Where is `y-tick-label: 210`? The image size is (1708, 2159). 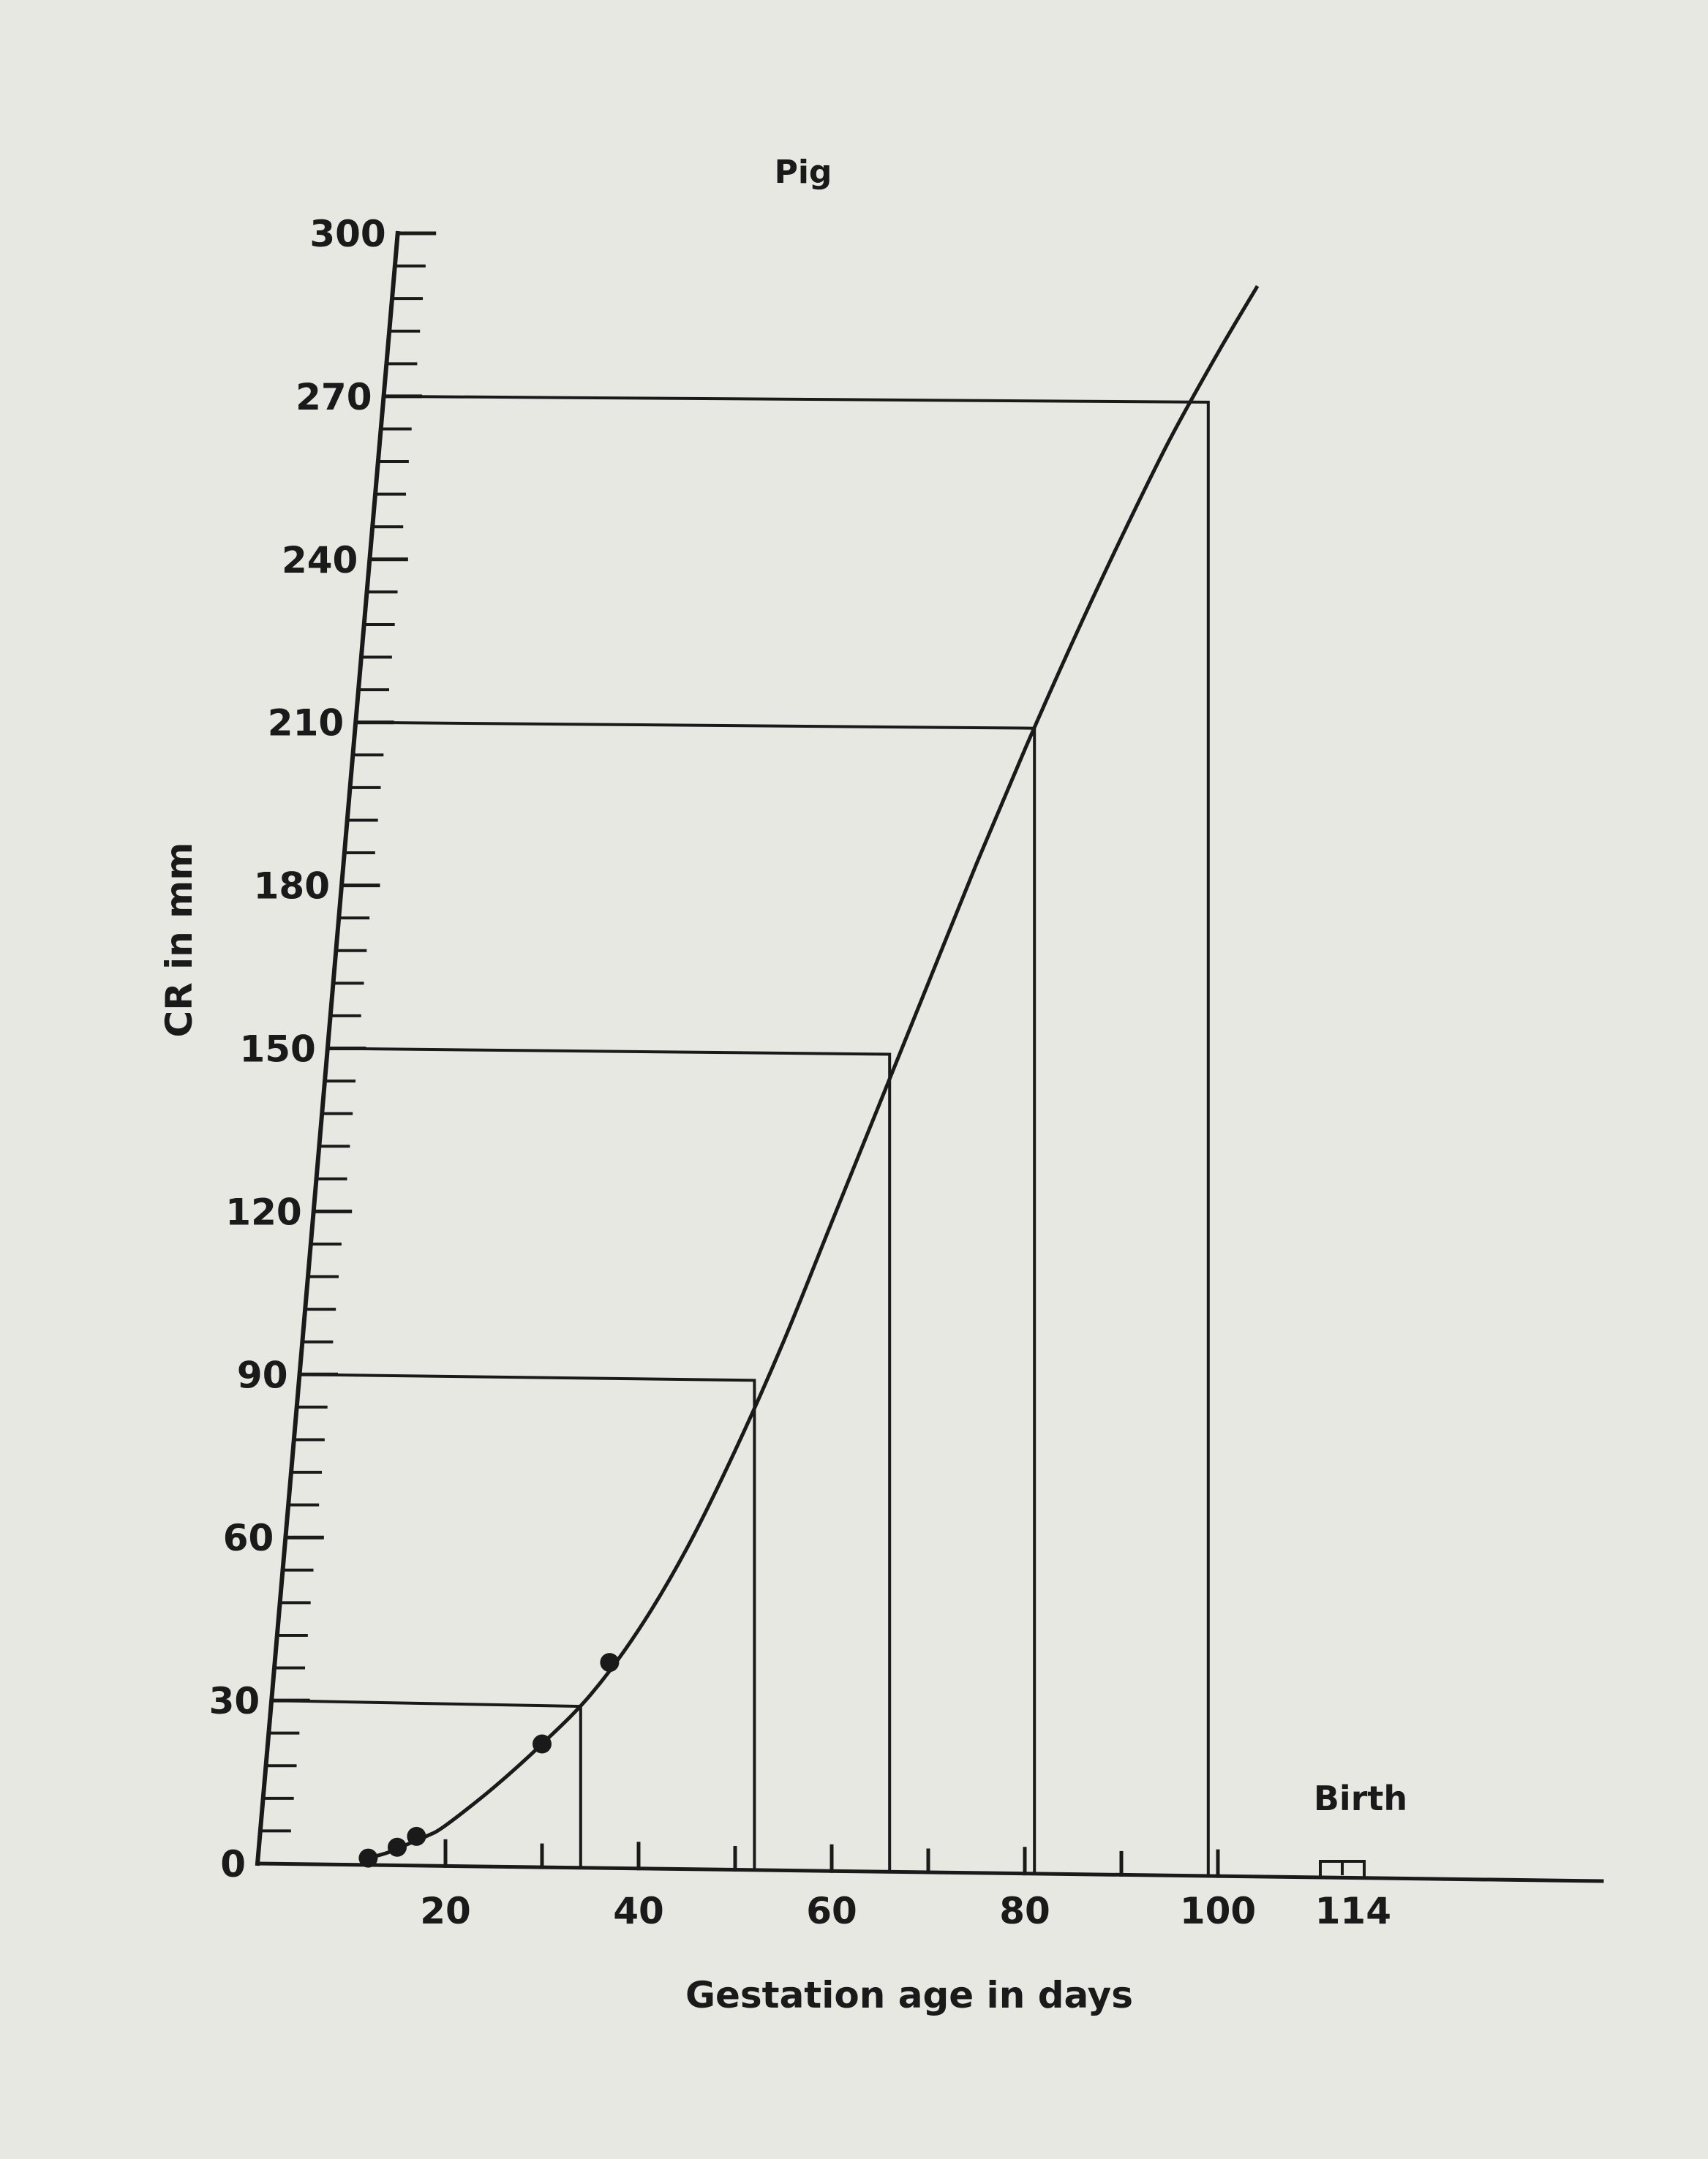 y-tick-label: 210 is located at coordinates (306, 723).